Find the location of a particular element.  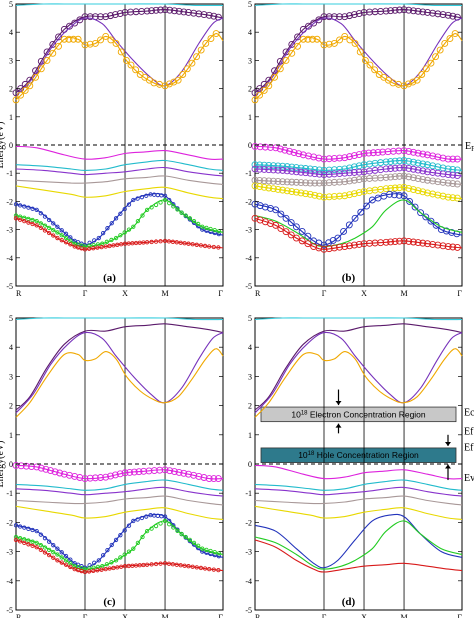

kpoint-label: X is located at coordinates (125, 615).